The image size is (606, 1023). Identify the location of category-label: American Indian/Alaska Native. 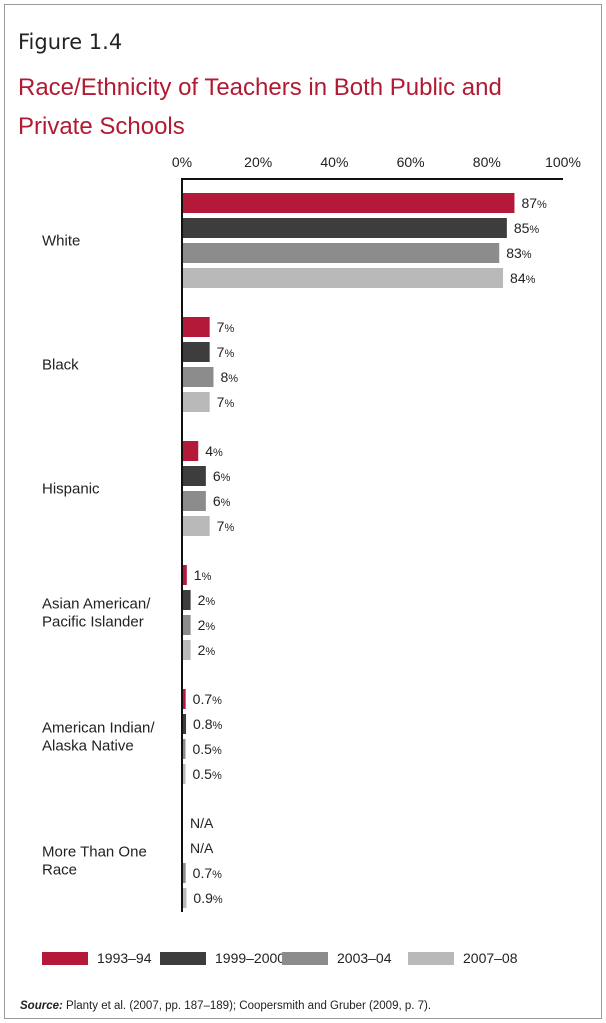
(98, 737).